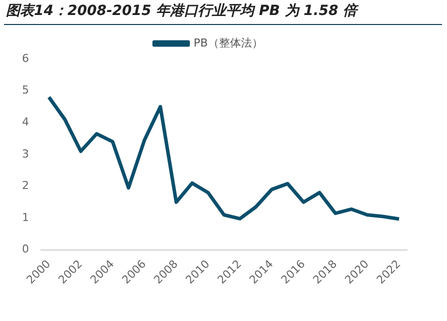 The height and width of the screenshot is (321, 447). I want to click on y-tick-label: 2, so click(25, 185).